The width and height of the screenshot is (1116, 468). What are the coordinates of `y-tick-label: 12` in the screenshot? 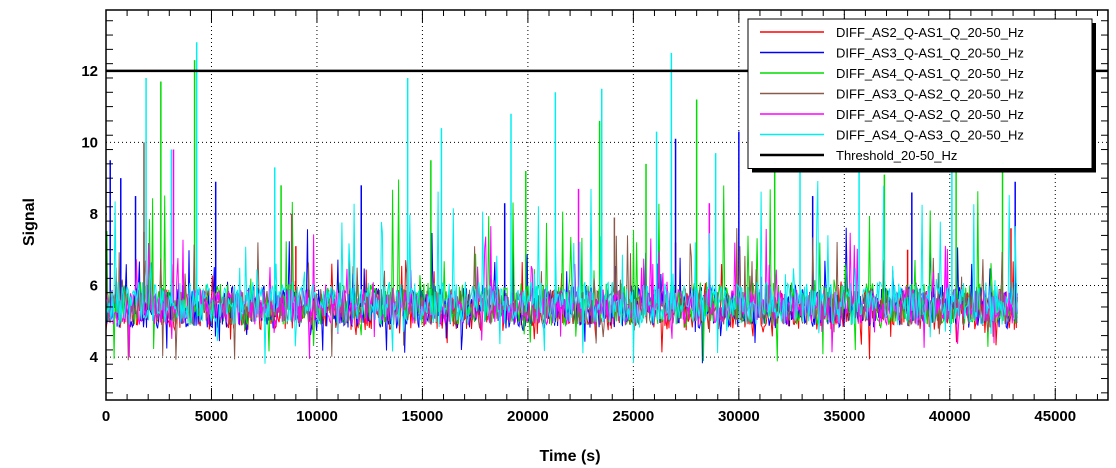 It's located at (89, 71).